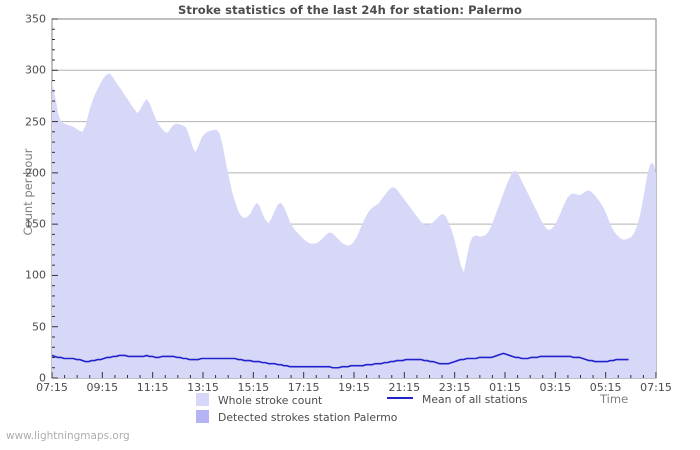 This screenshot has width=700, height=450. I want to click on y-tick-label: 250, so click(35, 122).